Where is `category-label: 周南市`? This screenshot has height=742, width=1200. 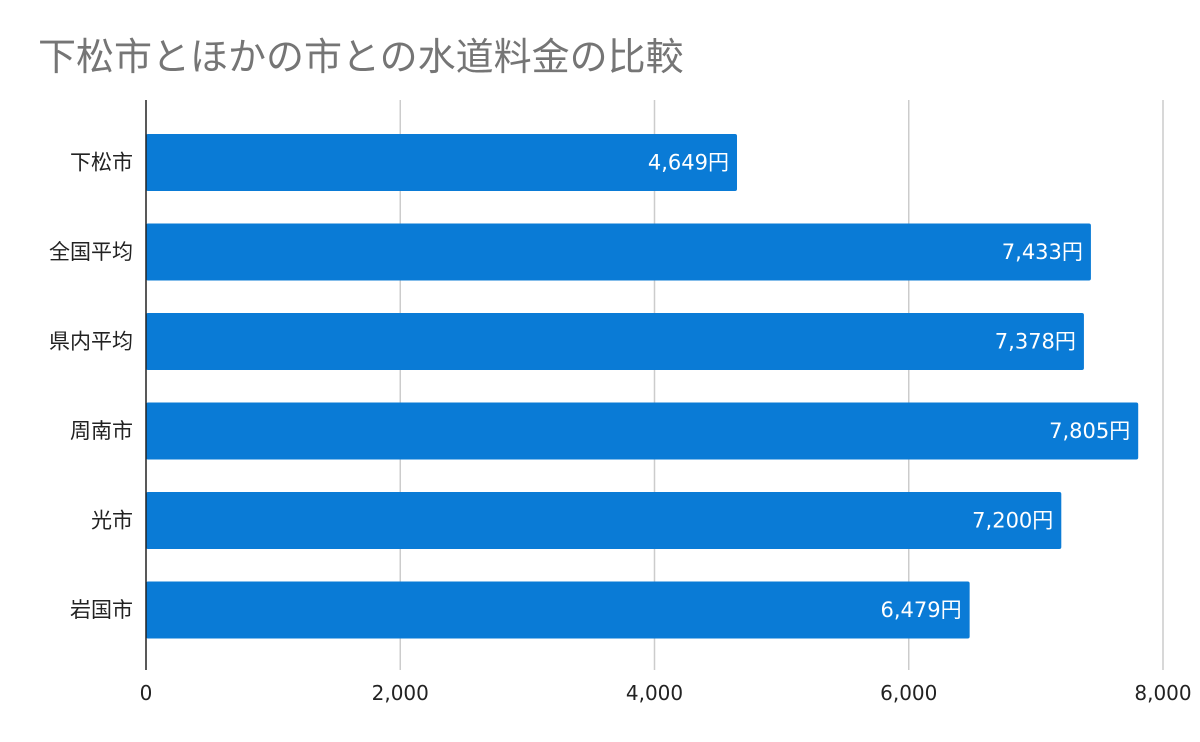 category-label: 周南市 is located at coordinates (101, 431).